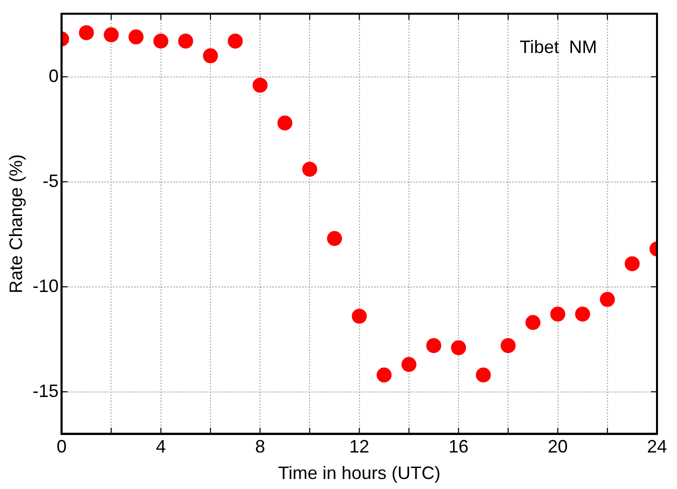  What do you see at coordinates (260, 446) in the screenshot?
I see `x-tick-label: 8` at bounding box center [260, 446].